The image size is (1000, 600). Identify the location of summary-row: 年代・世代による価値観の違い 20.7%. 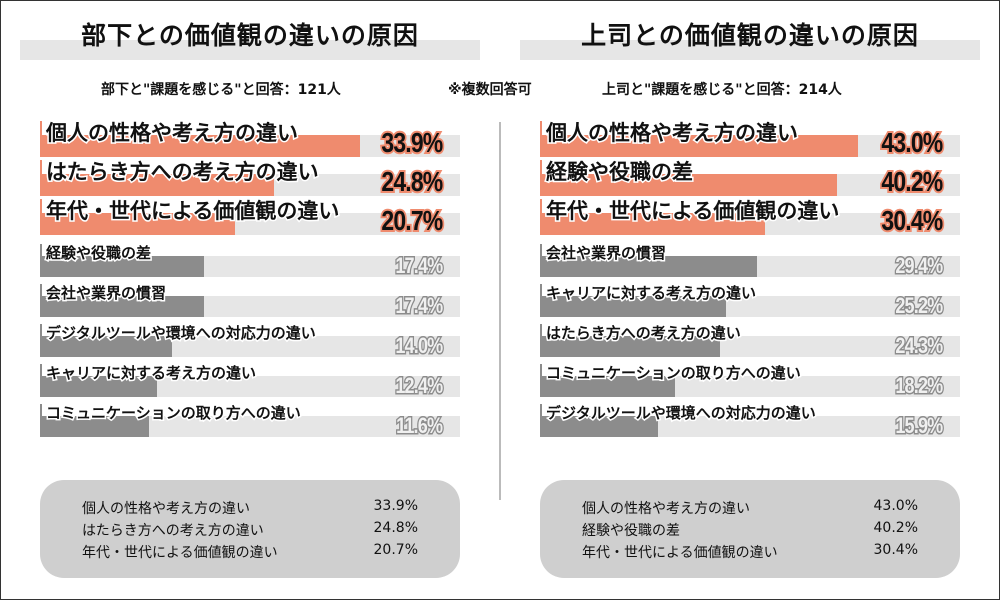
(250, 552).